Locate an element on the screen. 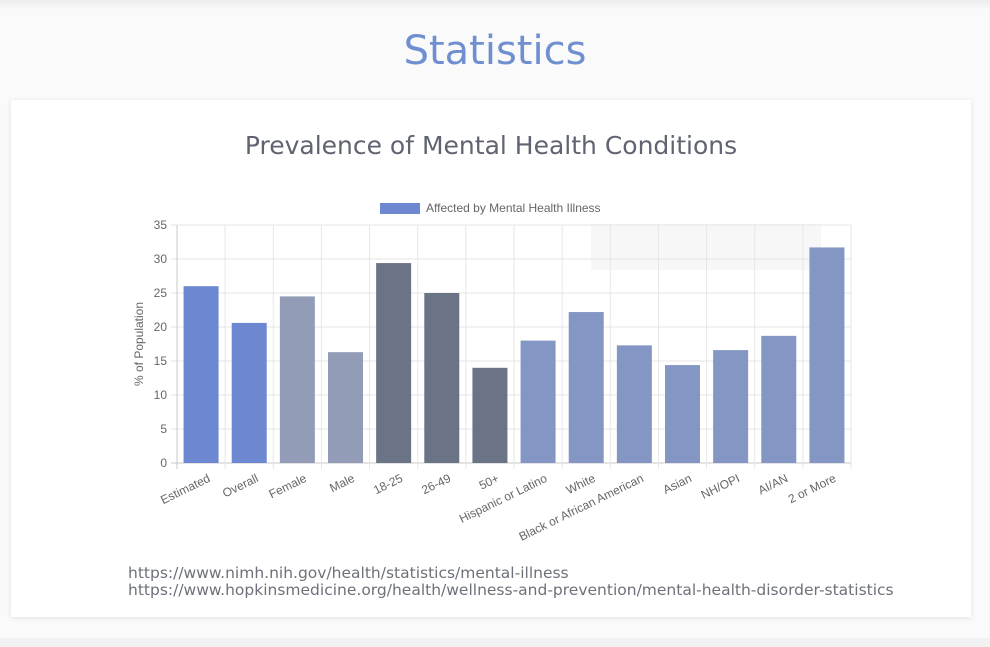  y-tick-label: 20 is located at coordinates (161, 327).